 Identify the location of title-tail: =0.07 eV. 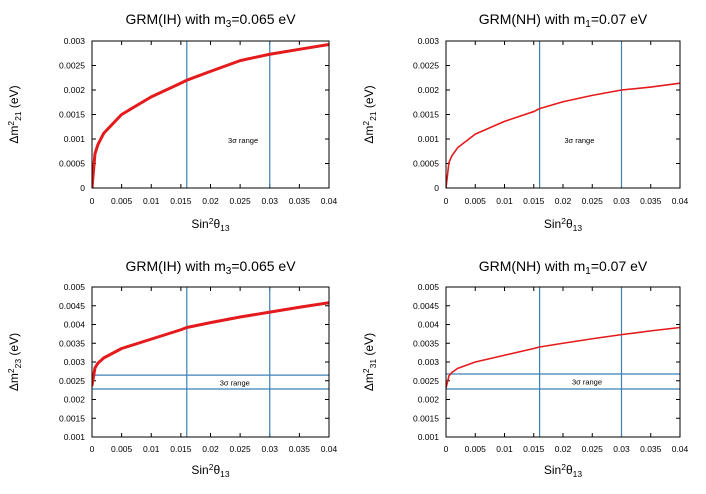
(619, 19).